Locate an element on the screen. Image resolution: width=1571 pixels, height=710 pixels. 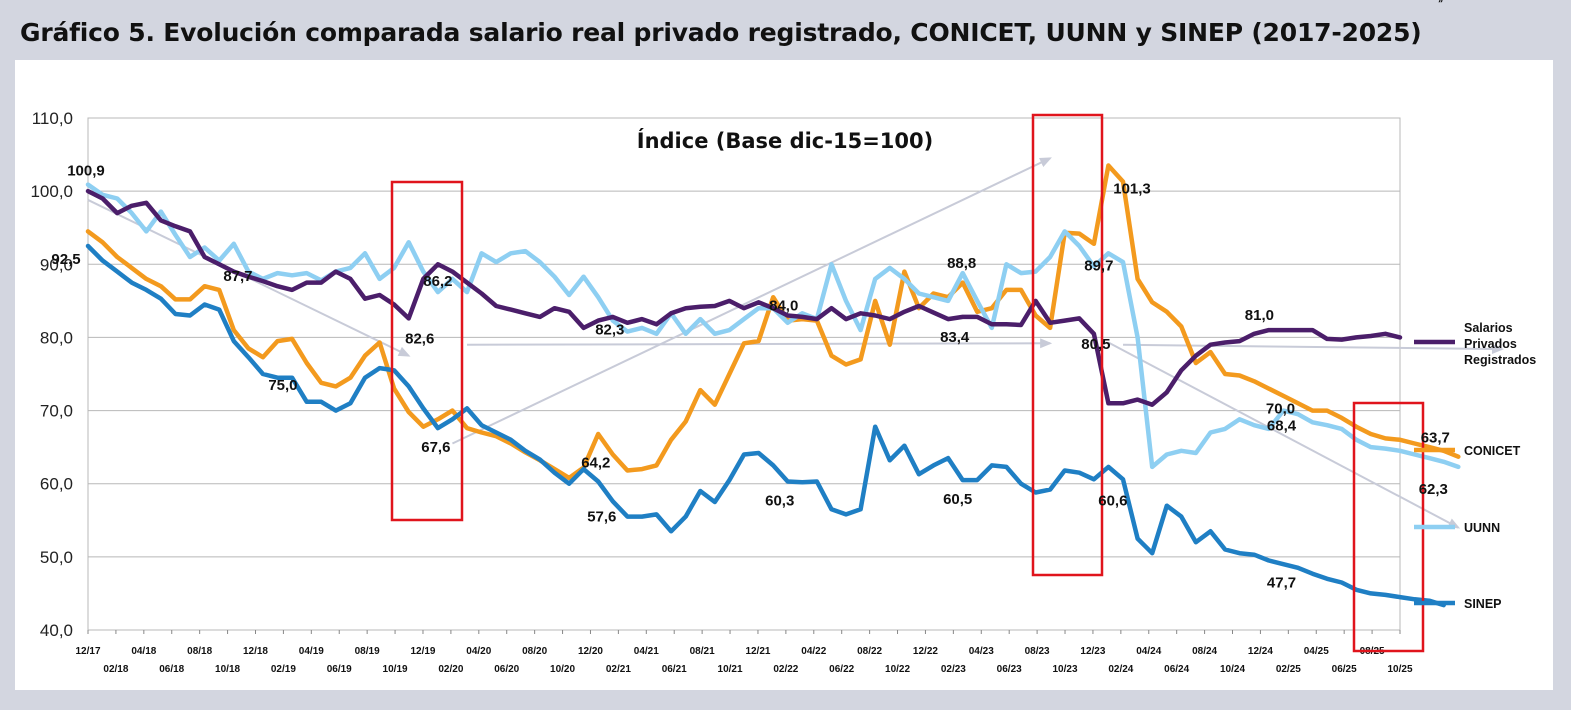
y-tick-label: 70,0 is located at coordinates (56, 411).